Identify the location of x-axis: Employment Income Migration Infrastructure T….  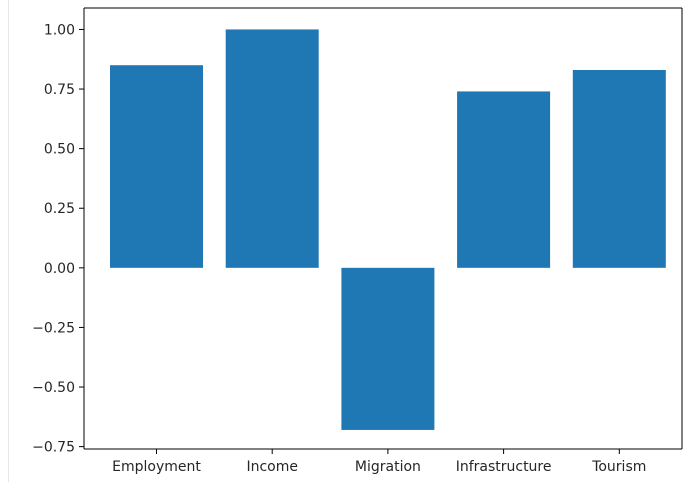
(379, 462).